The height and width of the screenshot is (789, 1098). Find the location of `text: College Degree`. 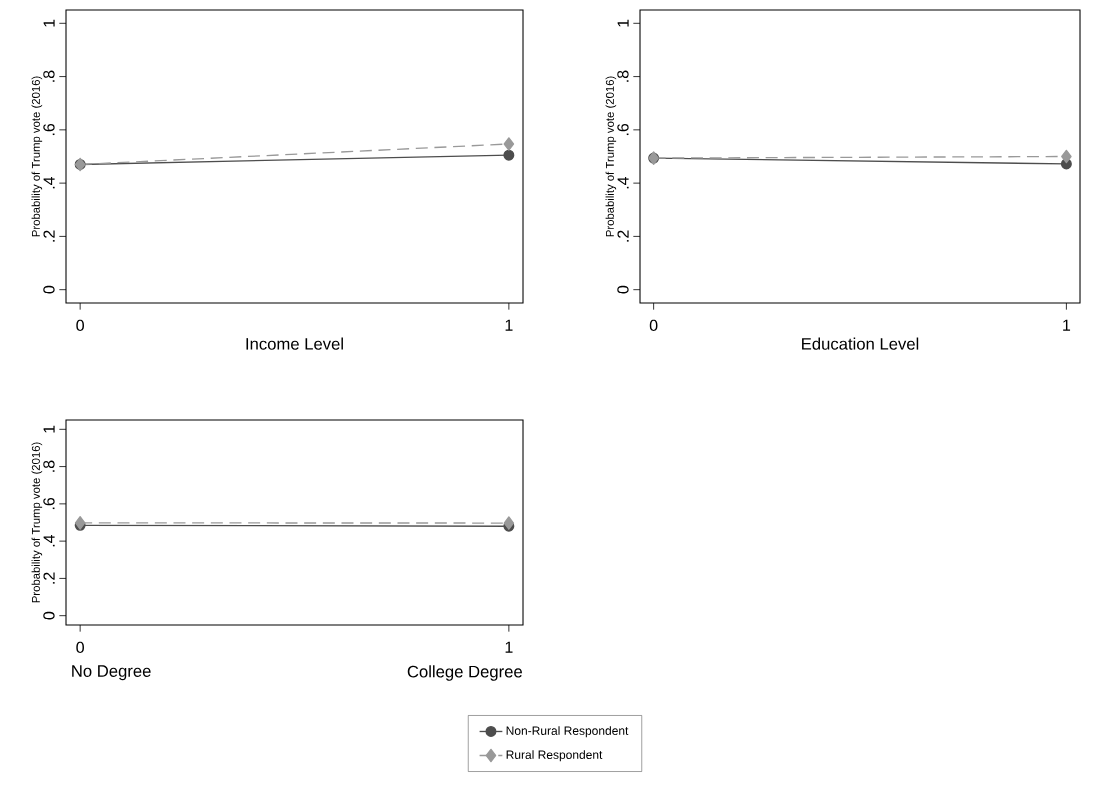

text: College Degree is located at coordinates (464, 673).